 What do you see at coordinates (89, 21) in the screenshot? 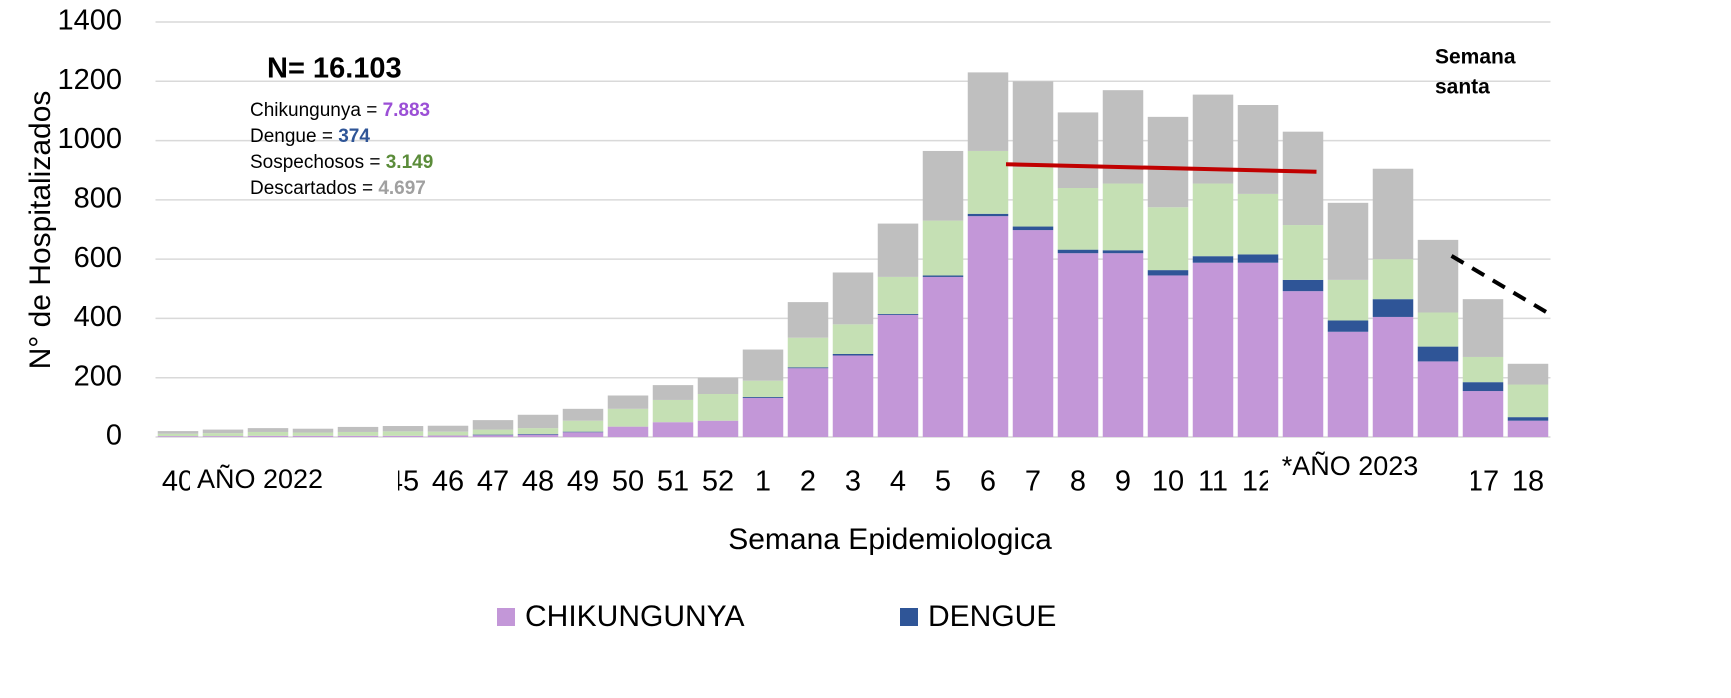
I see `y-tick-label: 1400` at bounding box center [89, 21].